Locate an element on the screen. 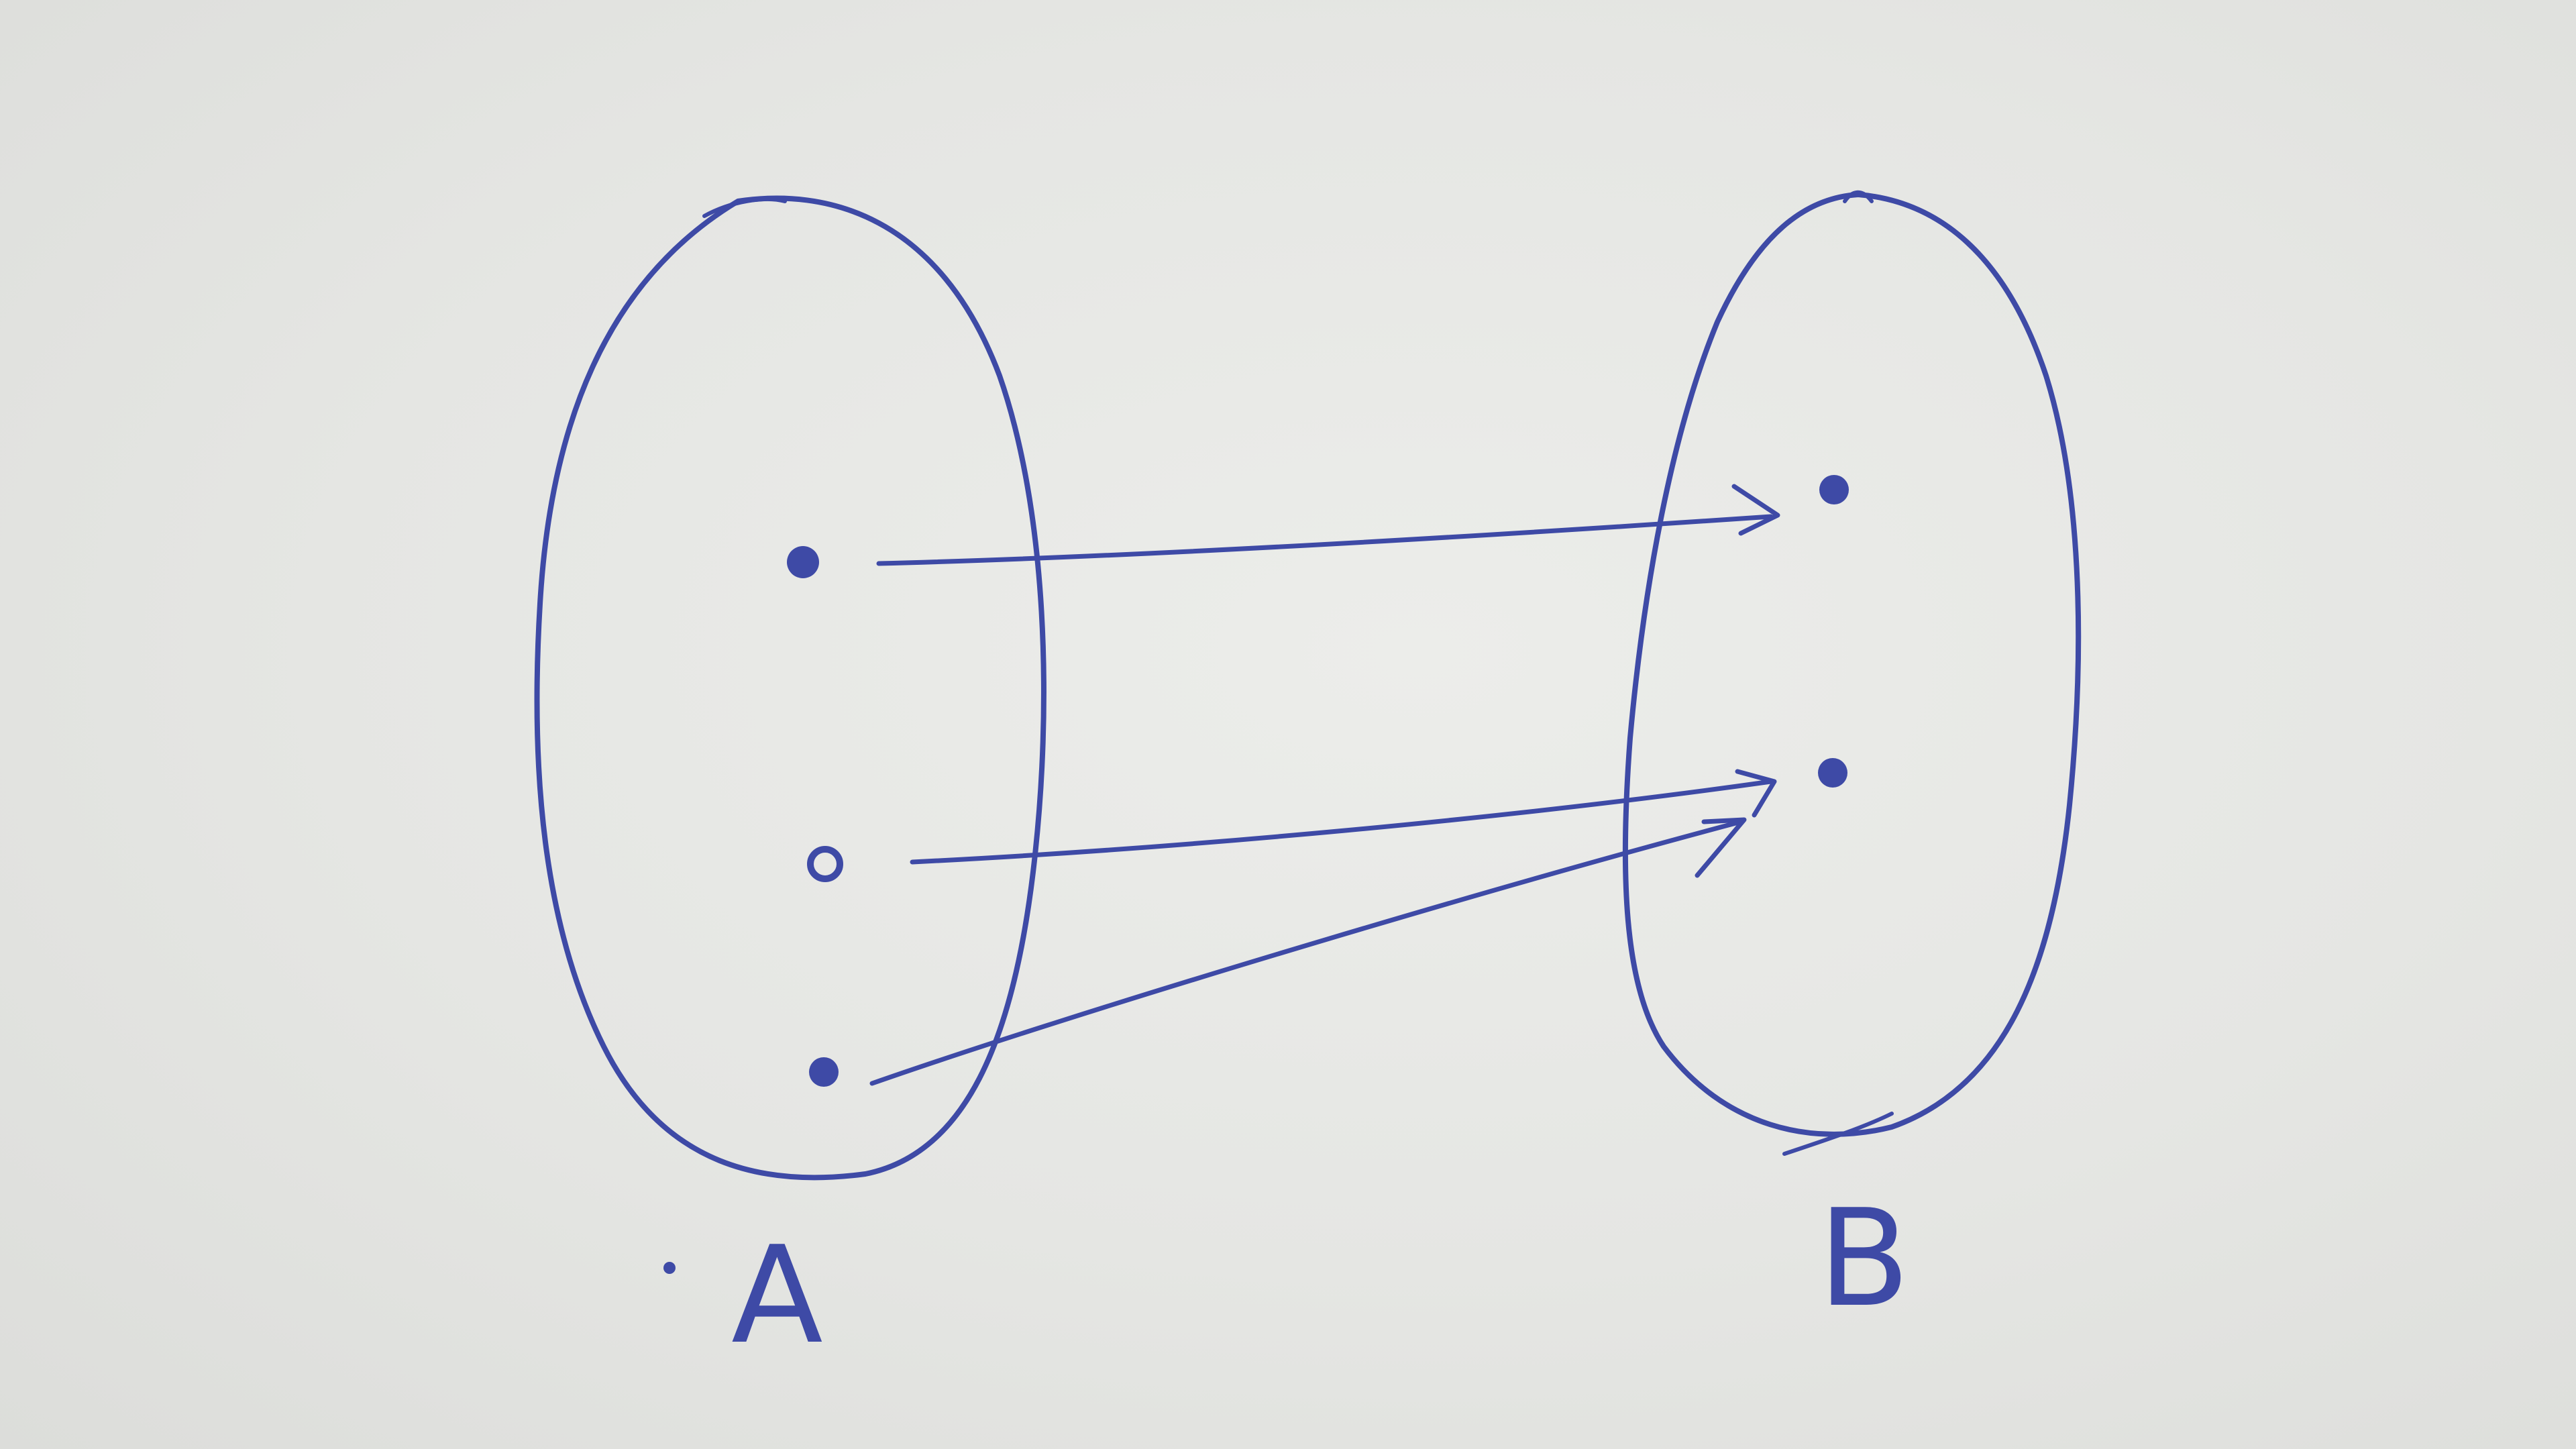 This screenshot has height=1449, width=2576. arrow-a2-to-b2 is located at coordinates (1343, 817).